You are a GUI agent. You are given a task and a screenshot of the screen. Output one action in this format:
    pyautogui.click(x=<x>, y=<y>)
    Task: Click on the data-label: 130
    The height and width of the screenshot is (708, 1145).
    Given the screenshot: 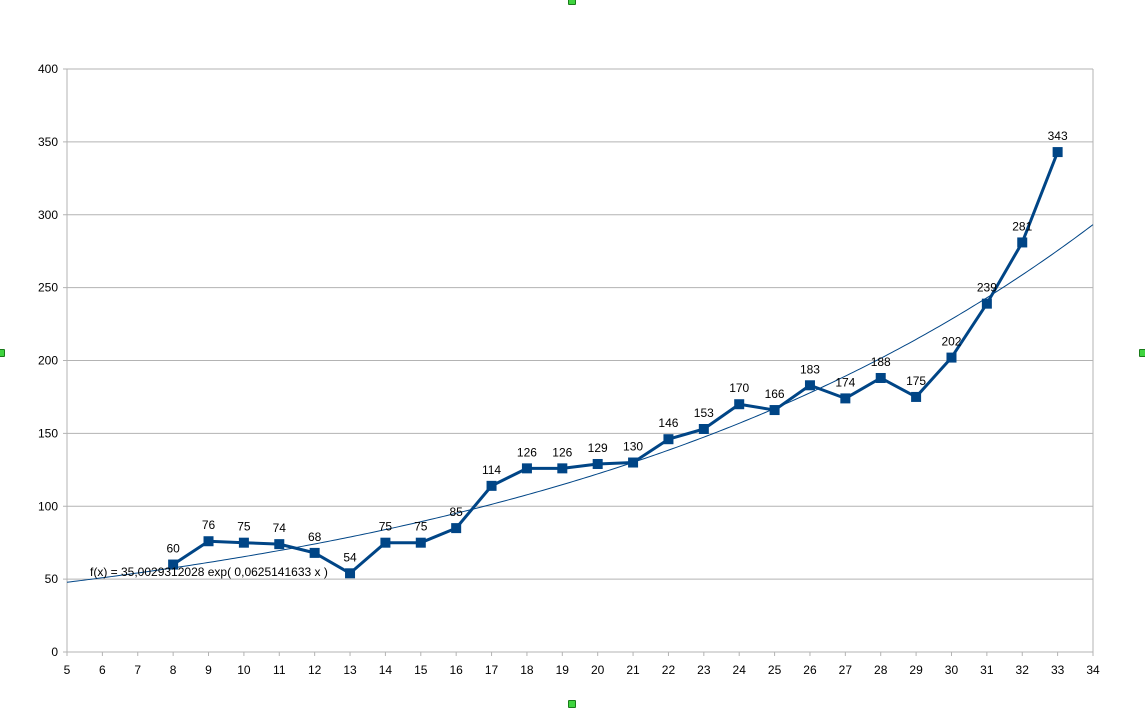 What is the action you would take?
    pyautogui.click(x=633, y=447)
    